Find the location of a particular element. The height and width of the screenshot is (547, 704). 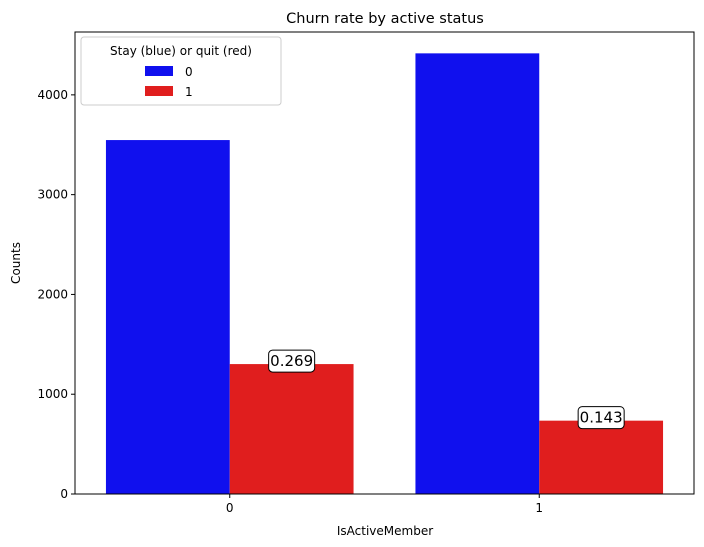

y-axis-label: Counts is located at coordinates (16, 263).